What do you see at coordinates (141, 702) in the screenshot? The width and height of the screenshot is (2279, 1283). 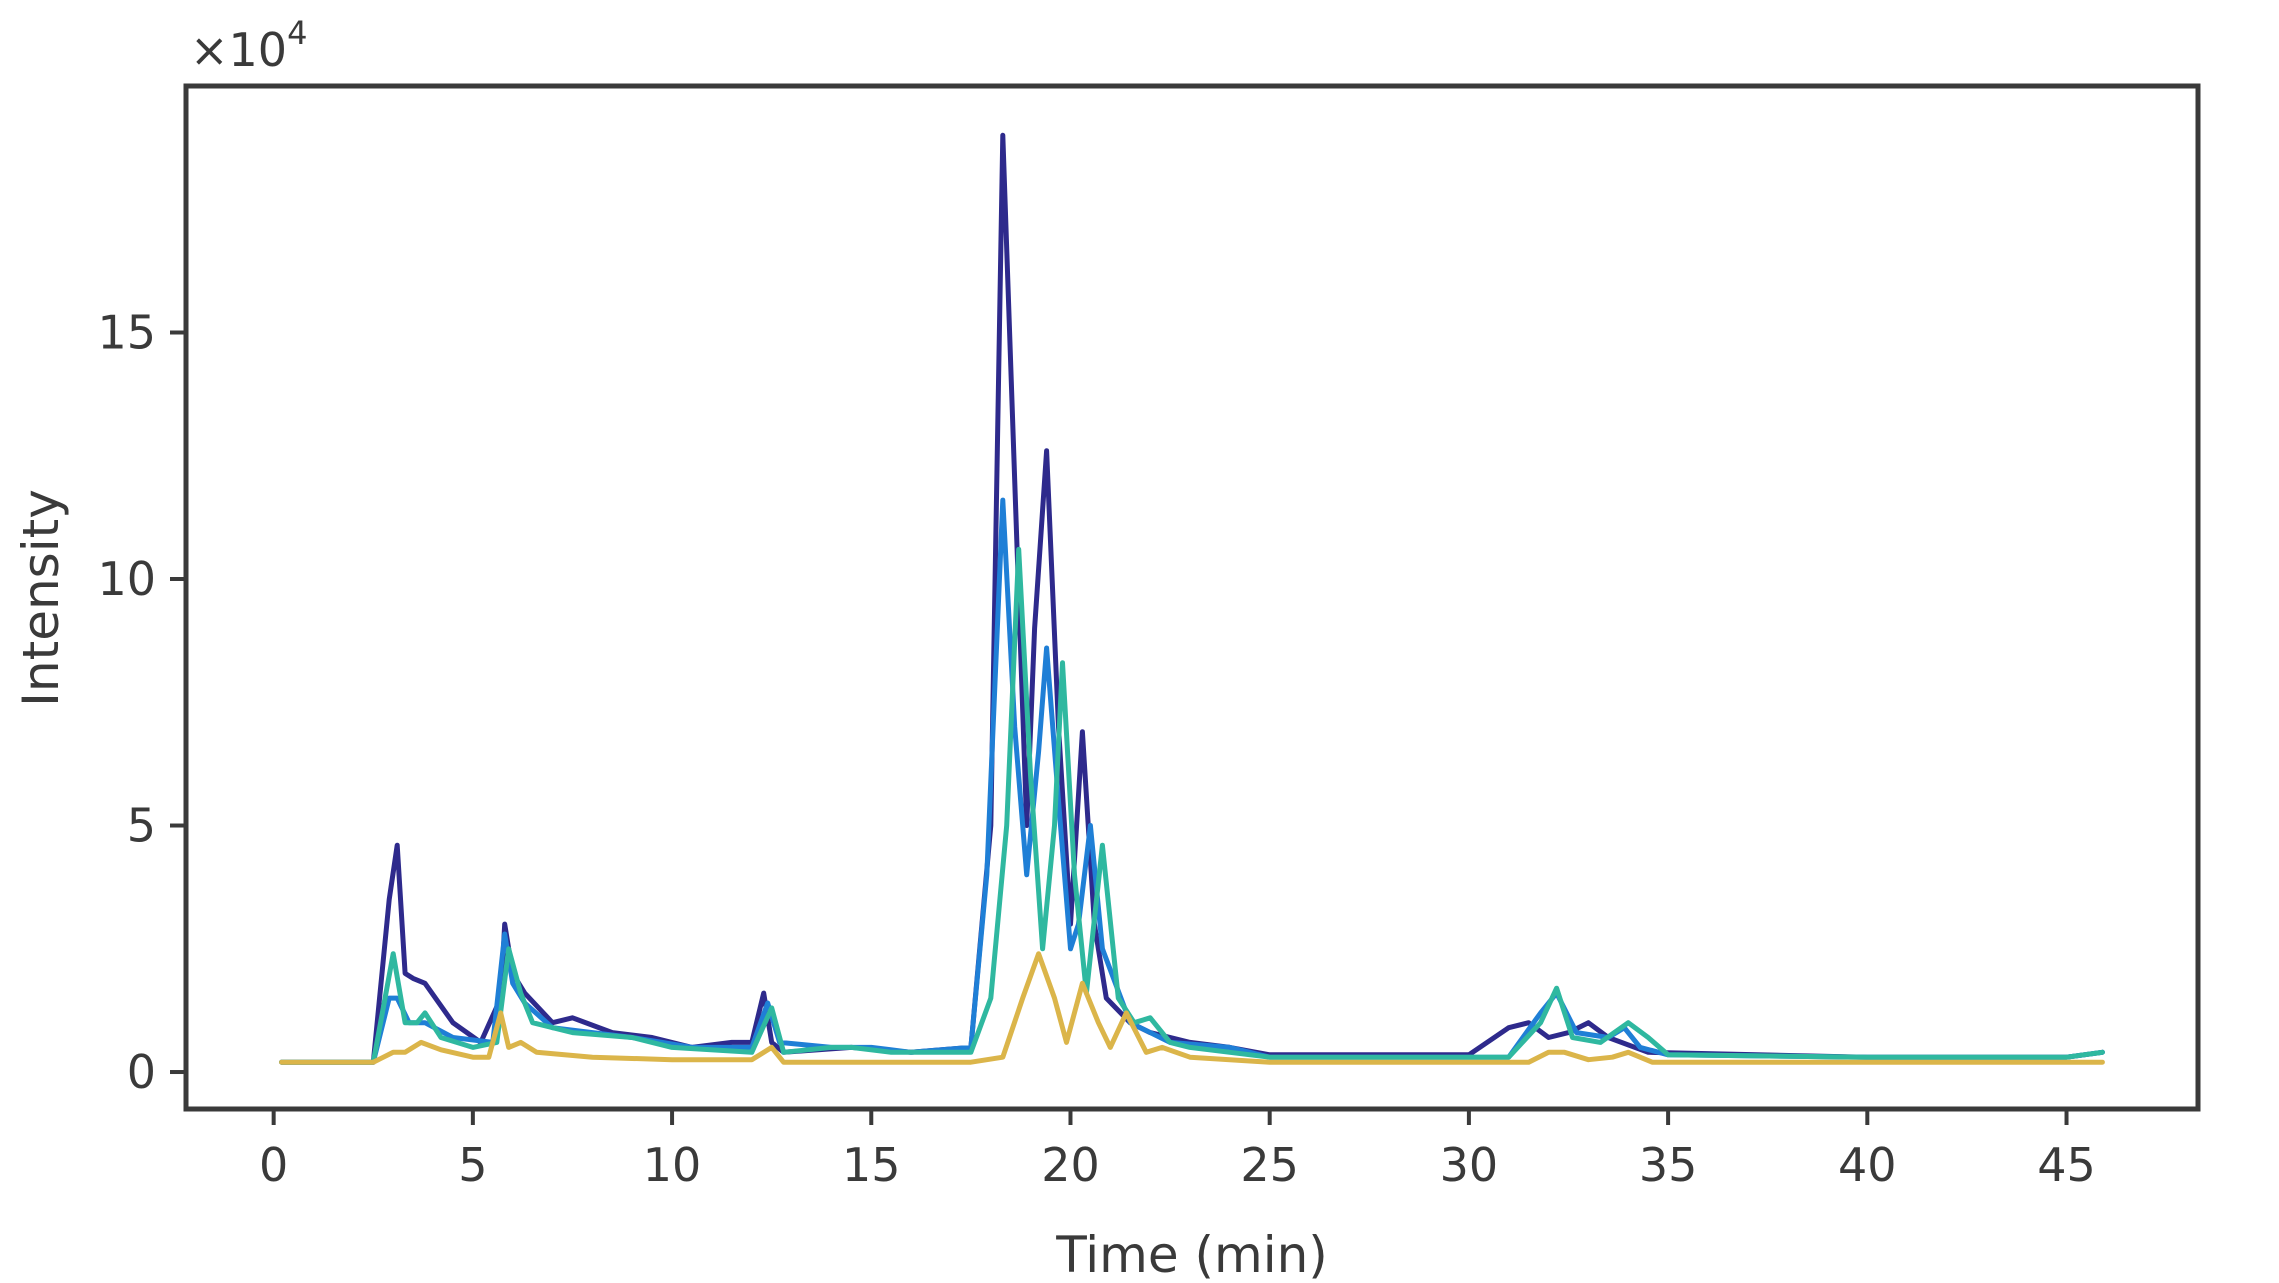 I see `y-axis-ticks: 0 5 10 15` at bounding box center [141, 702].